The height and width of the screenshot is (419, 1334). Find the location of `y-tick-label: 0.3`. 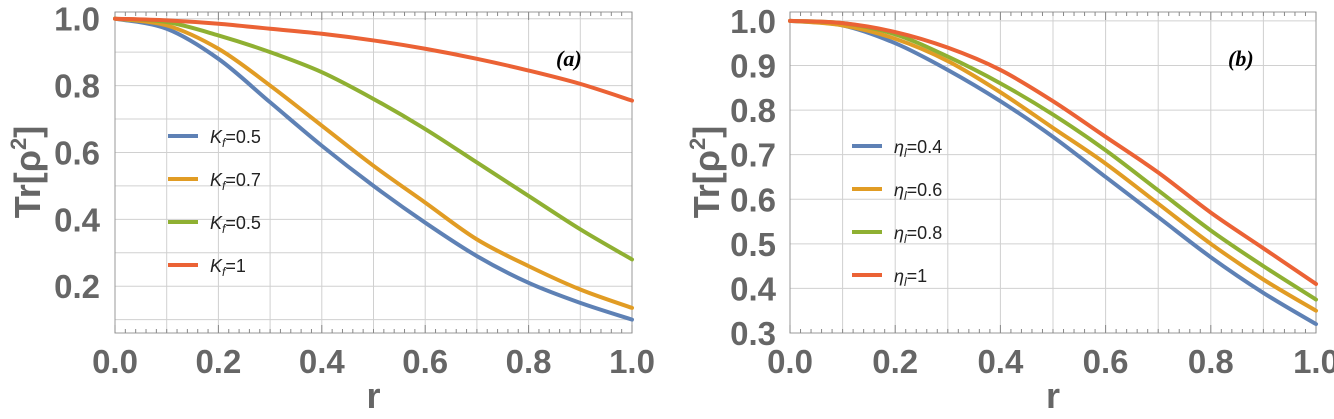

y-tick-label: 0.3 is located at coordinates (753, 333).